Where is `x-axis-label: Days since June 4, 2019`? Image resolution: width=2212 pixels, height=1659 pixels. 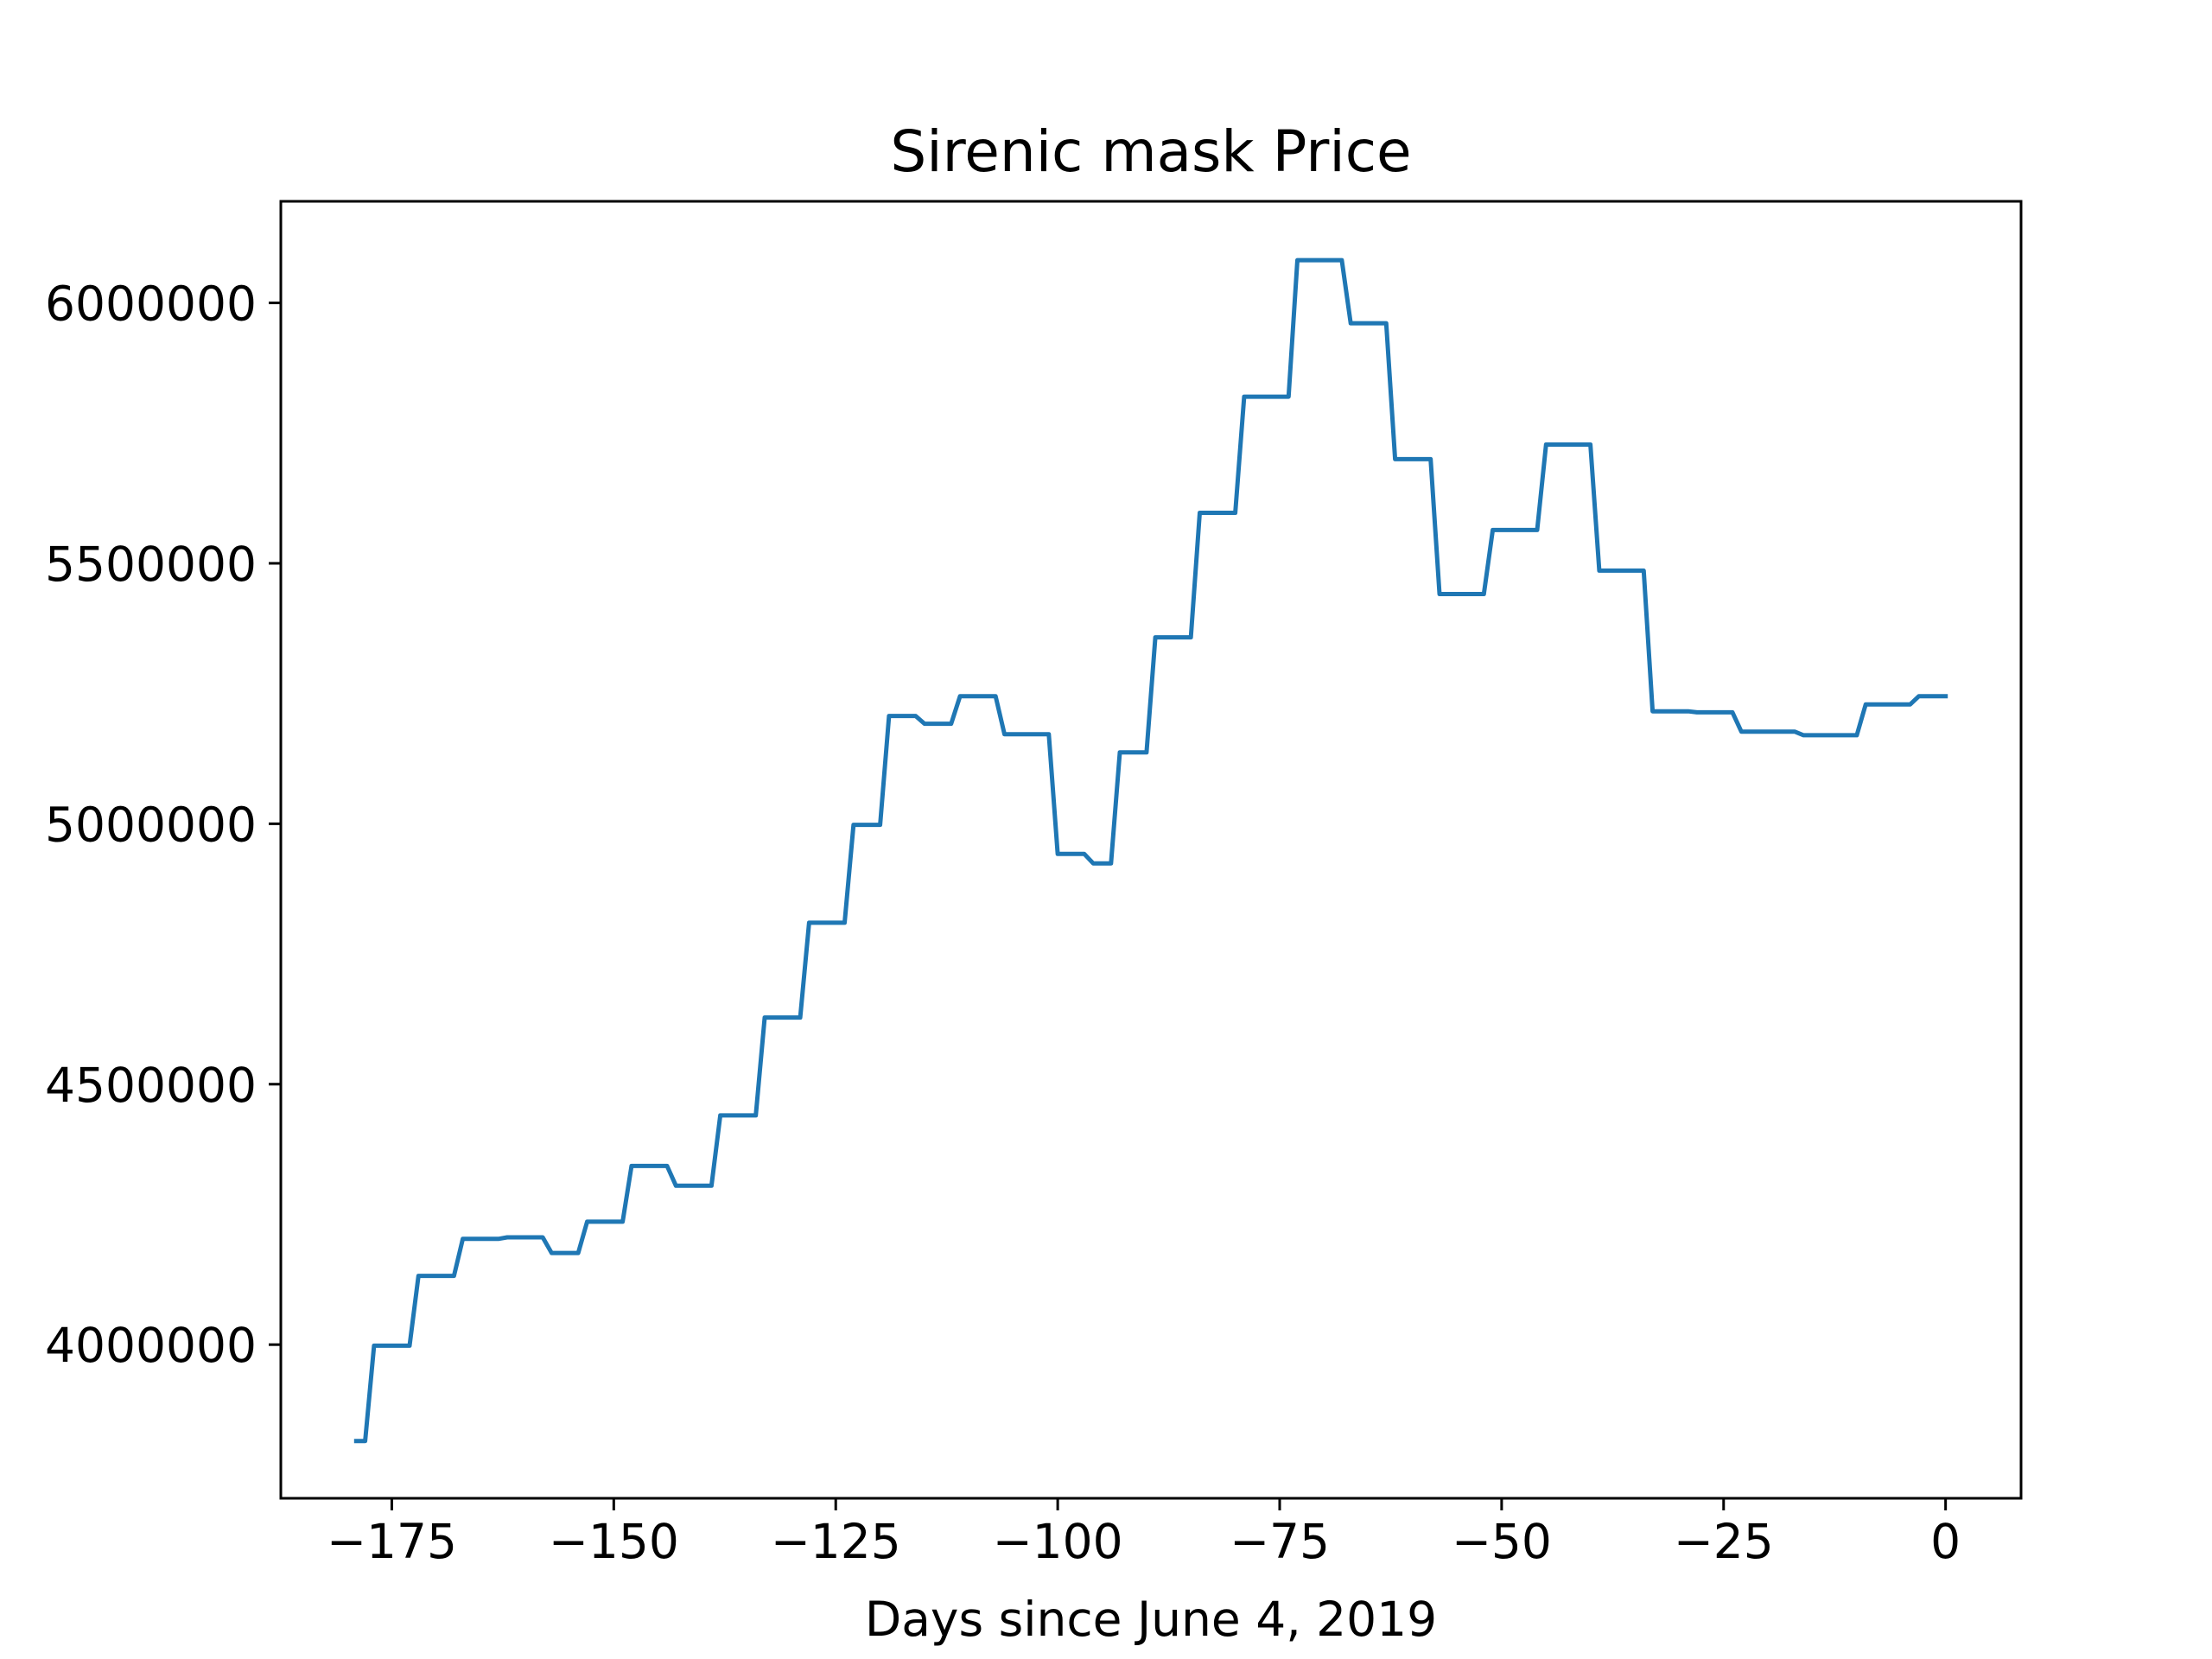
x-axis-label: Days since June 4, 2019 is located at coordinates (1151, 1619).